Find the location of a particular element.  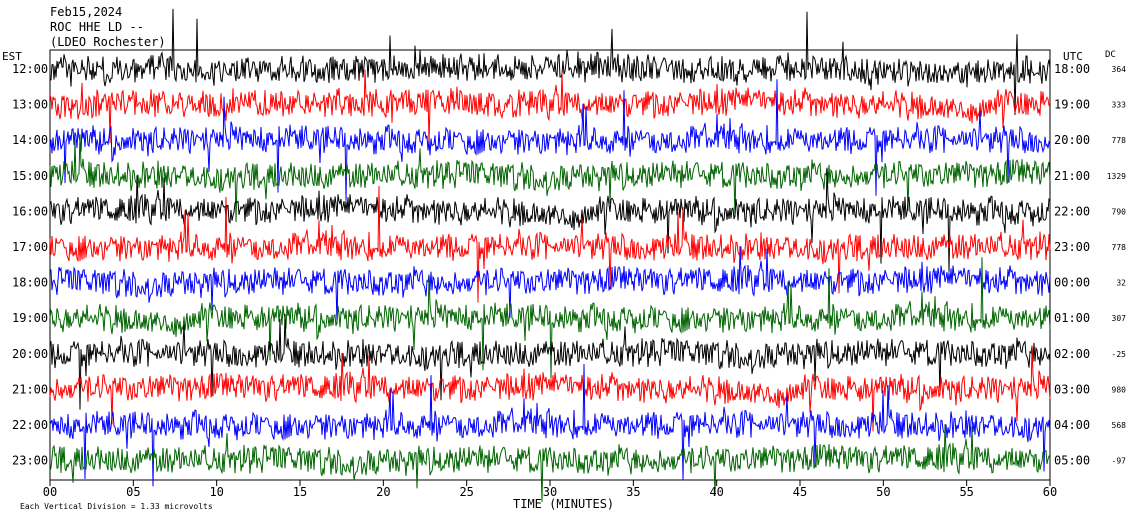

x-tick-label: 55 is located at coordinates (966, 492).